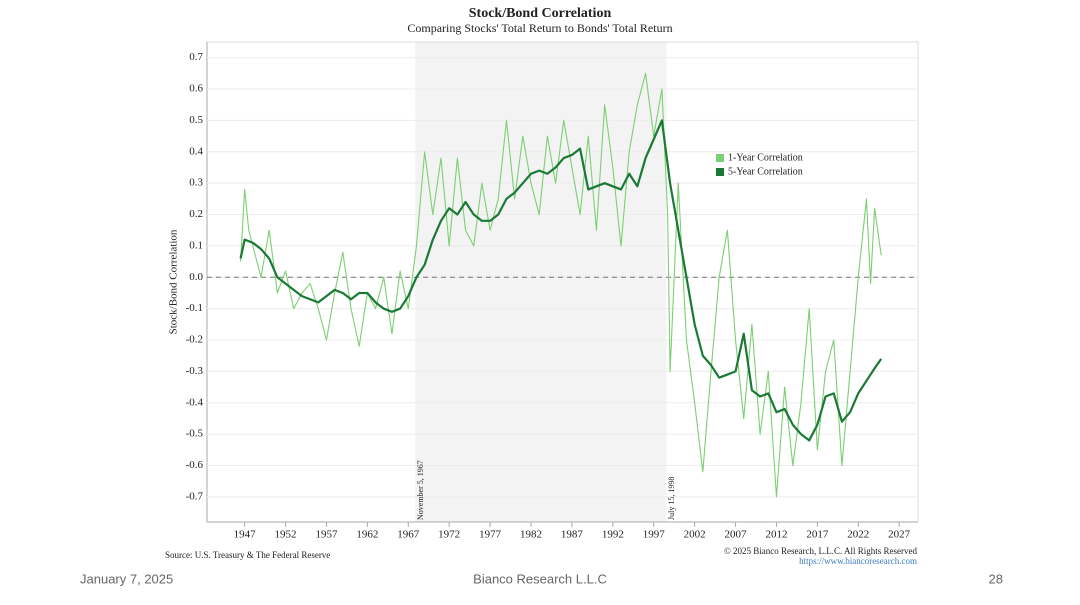 The height and width of the screenshot is (605, 1080). Describe the element at coordinates (194, 340) in the screenshot. I see `y-tick-label: -0.2` at that location.